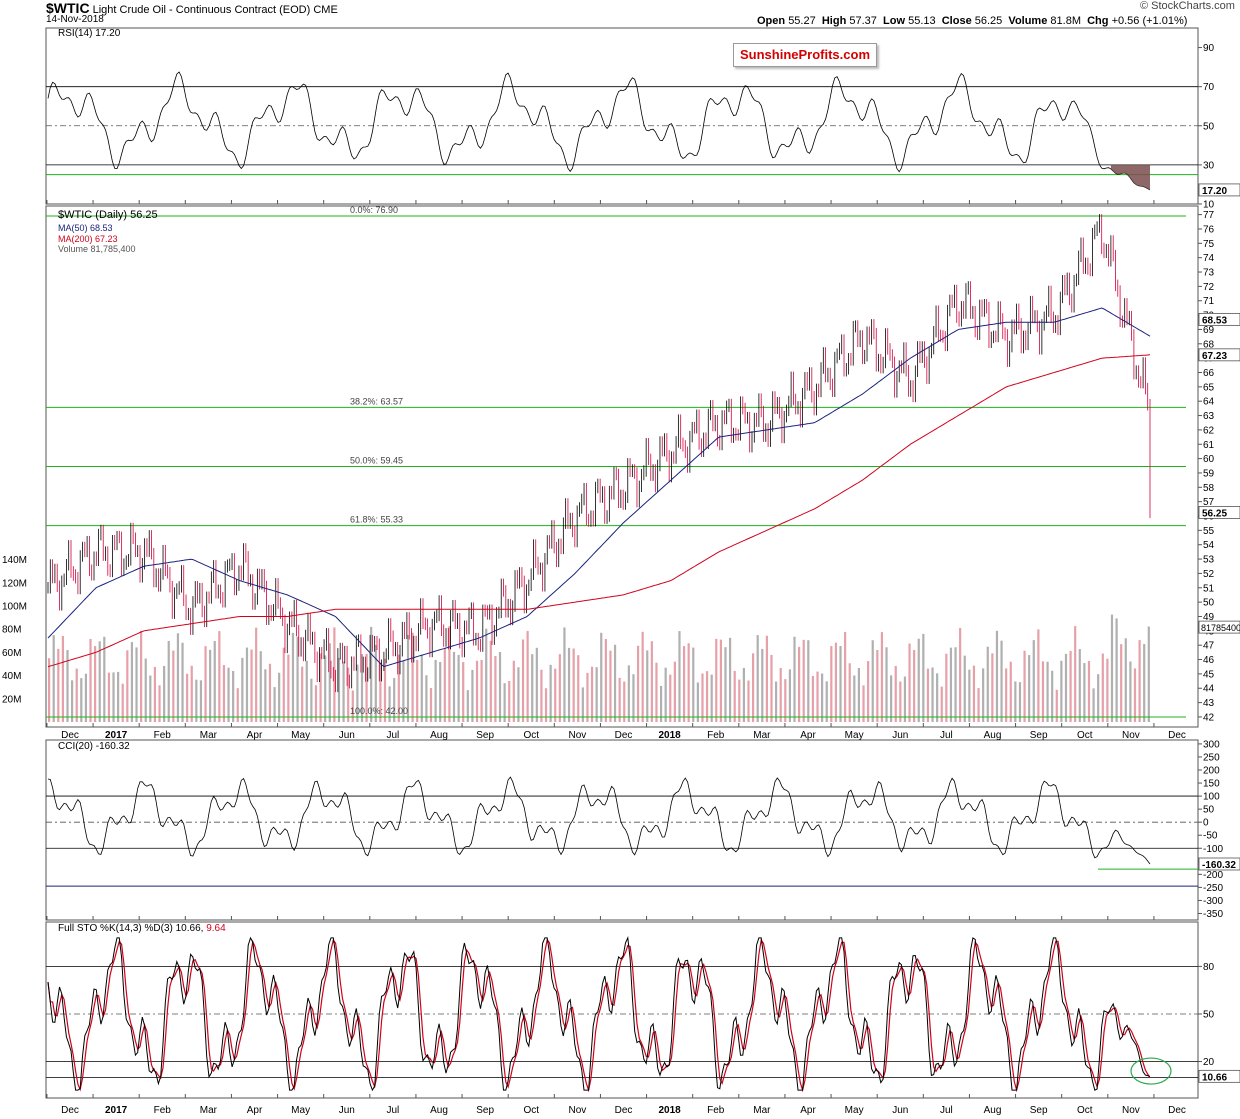 This screenshot has width=1240, height=1119. I want to click on fib-label: 61.8%: 55.33, so click(376, 520).